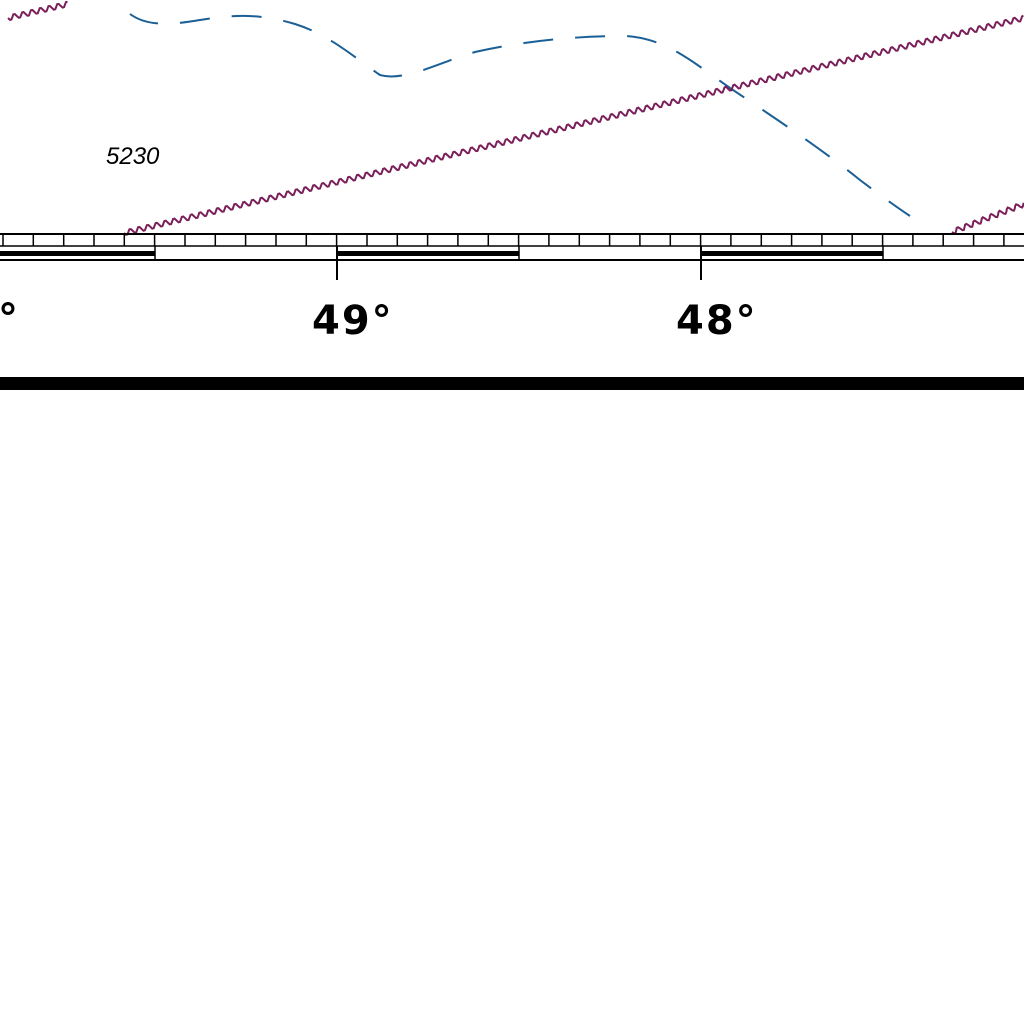 This screenshot has height=1024, width=1024. What do you see at coordinates (503, 240) in the screenshot?
I see `minute-ticks` at bounding box center [503, 240].